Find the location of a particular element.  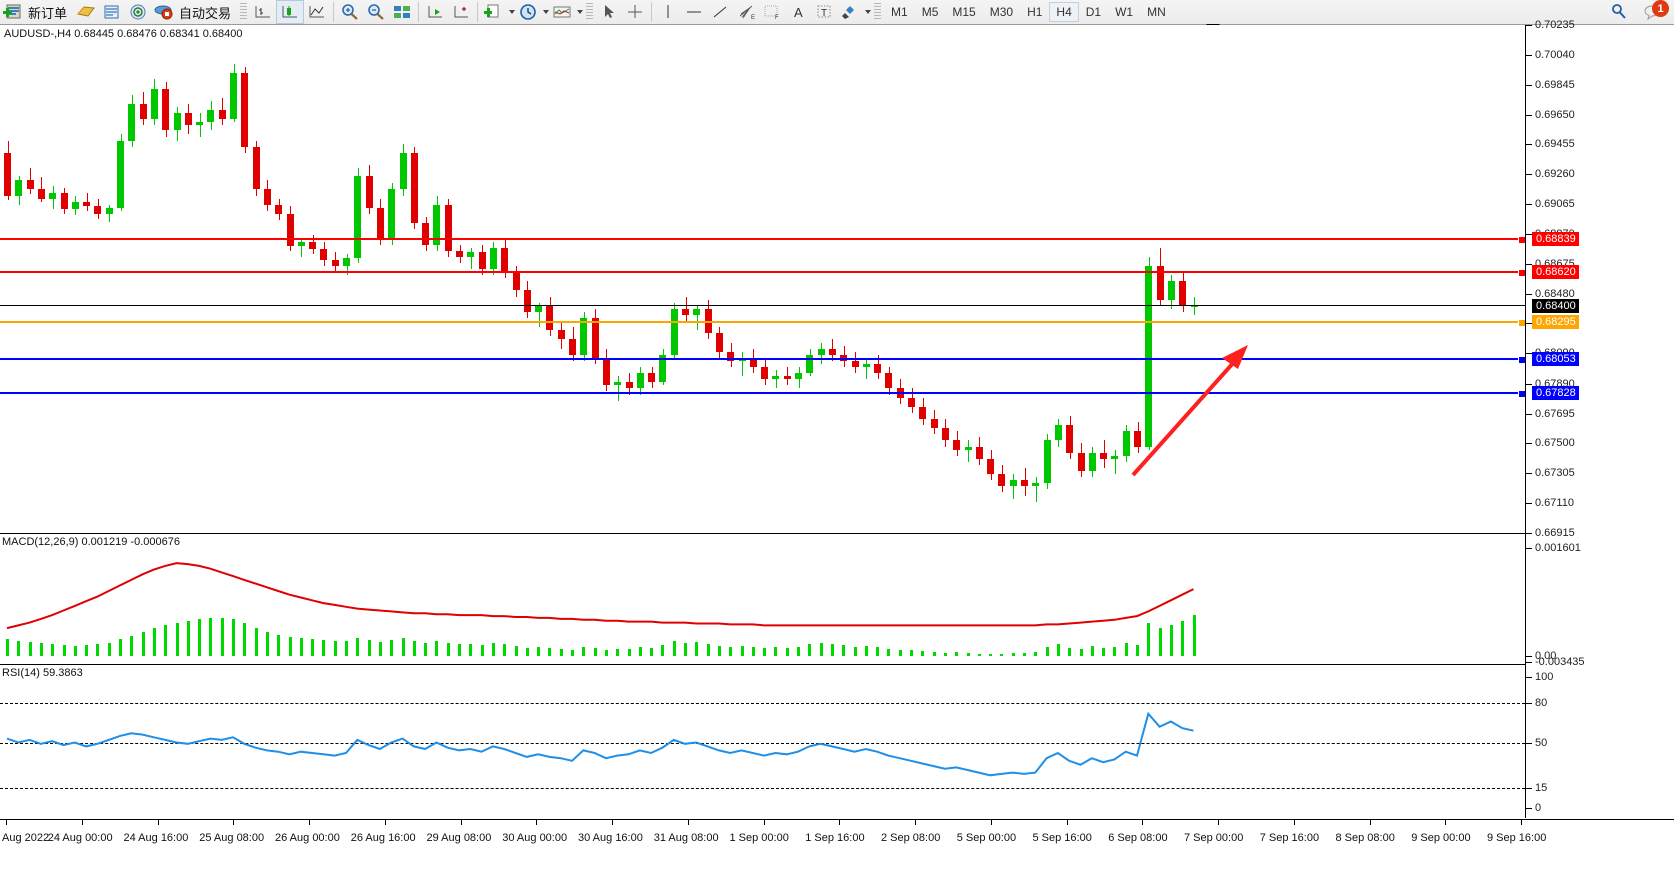

price-level-label-support-upper: 0.68053 is located at coordinates (1555, 358).